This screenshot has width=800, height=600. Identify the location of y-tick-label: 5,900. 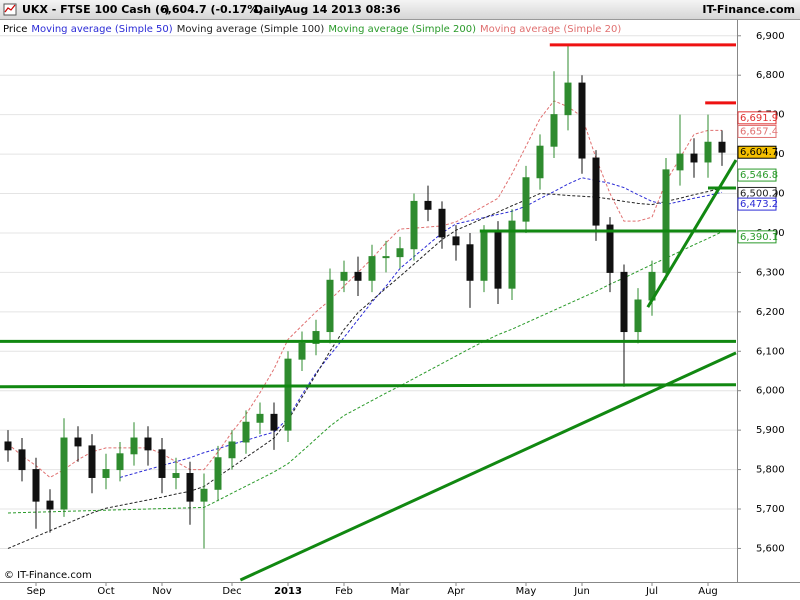
(770, 430).